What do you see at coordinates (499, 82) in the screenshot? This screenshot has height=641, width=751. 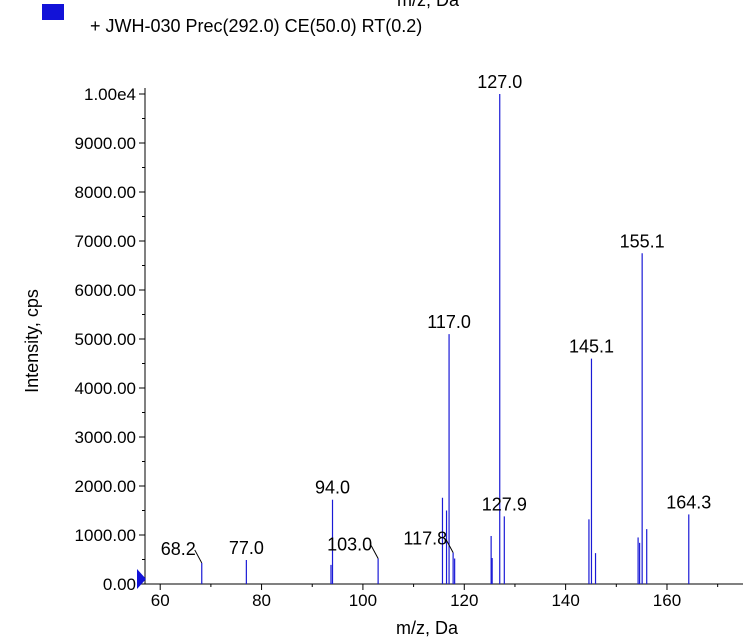 I see `peak-label: 127.0` at bounding box center [499, 82].